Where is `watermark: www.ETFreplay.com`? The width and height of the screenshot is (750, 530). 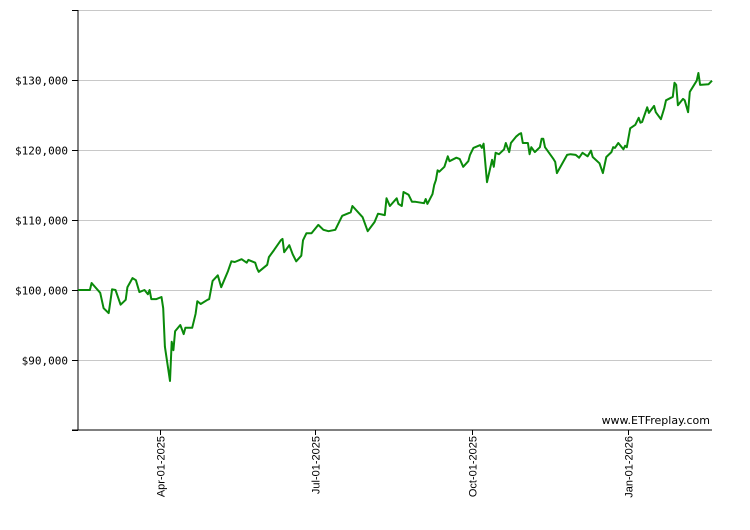 watermark: www.ETFreplay.com is located at coordinates (656, 420).